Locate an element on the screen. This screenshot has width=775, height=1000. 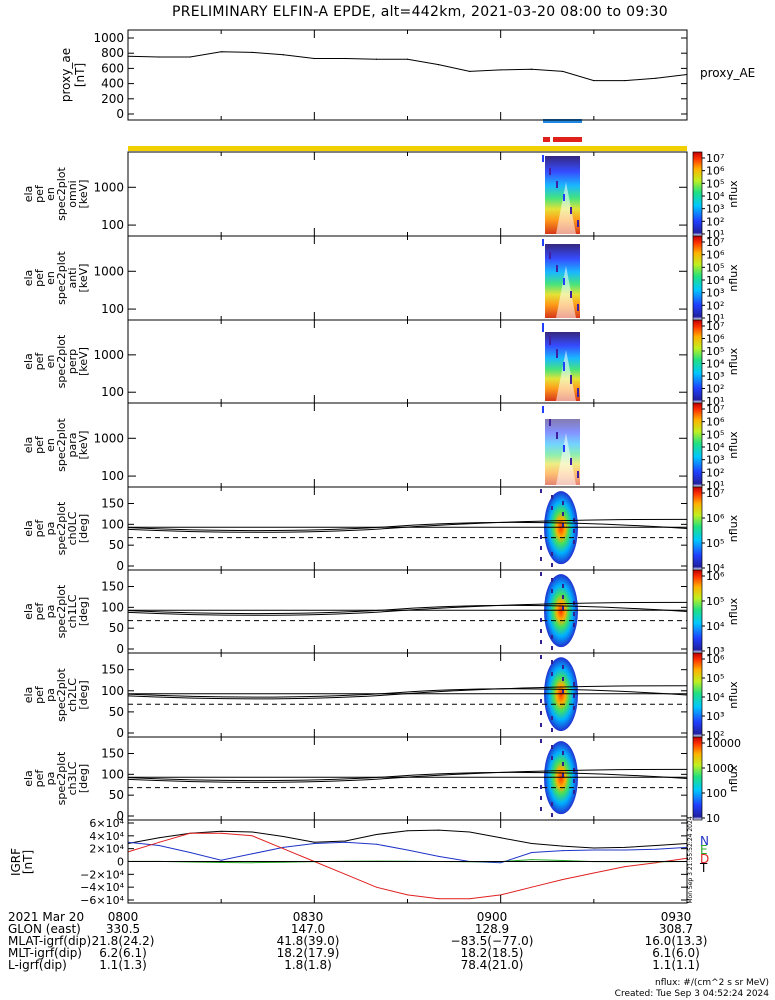
igrf-ylabel: IGRF is located at coordinates (16, 862).